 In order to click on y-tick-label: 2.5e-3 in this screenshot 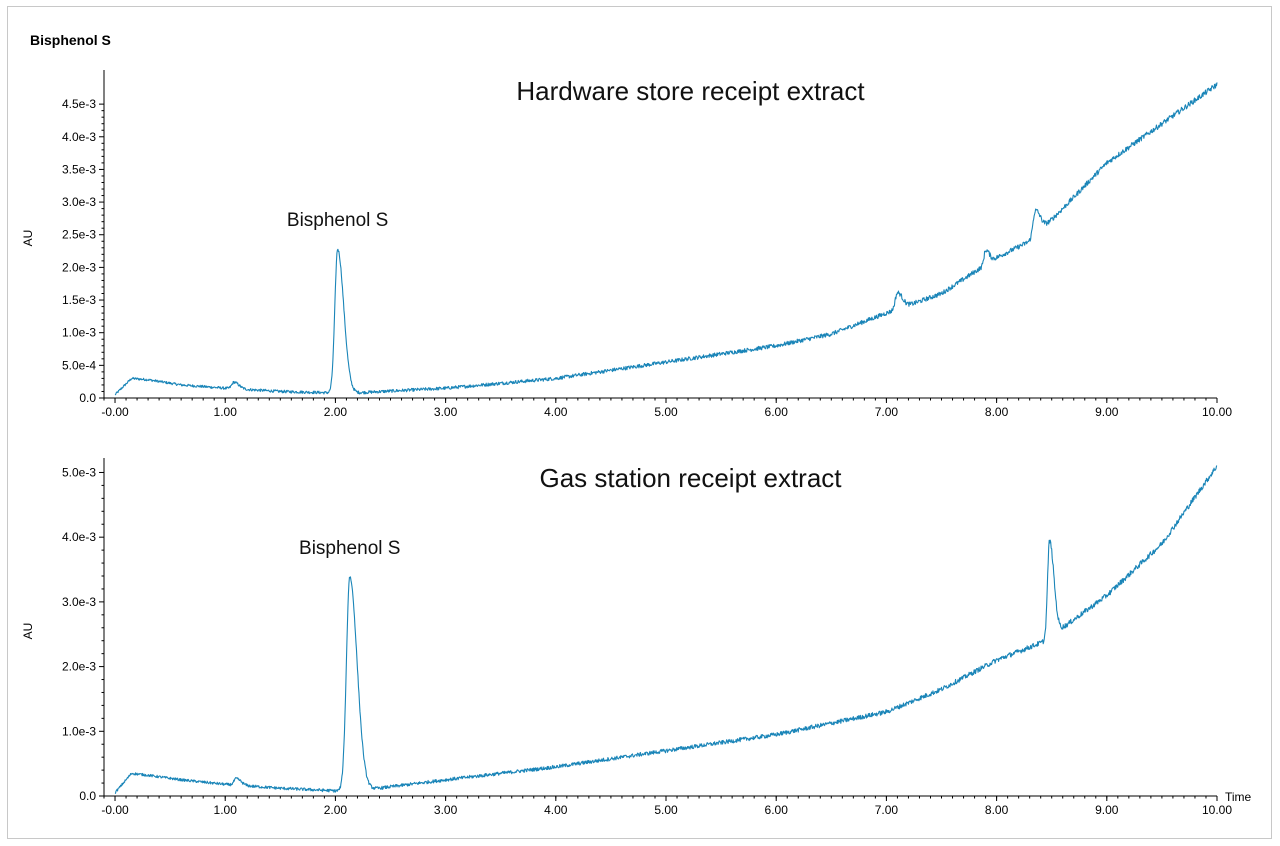, I will do `click(79, 235)`.